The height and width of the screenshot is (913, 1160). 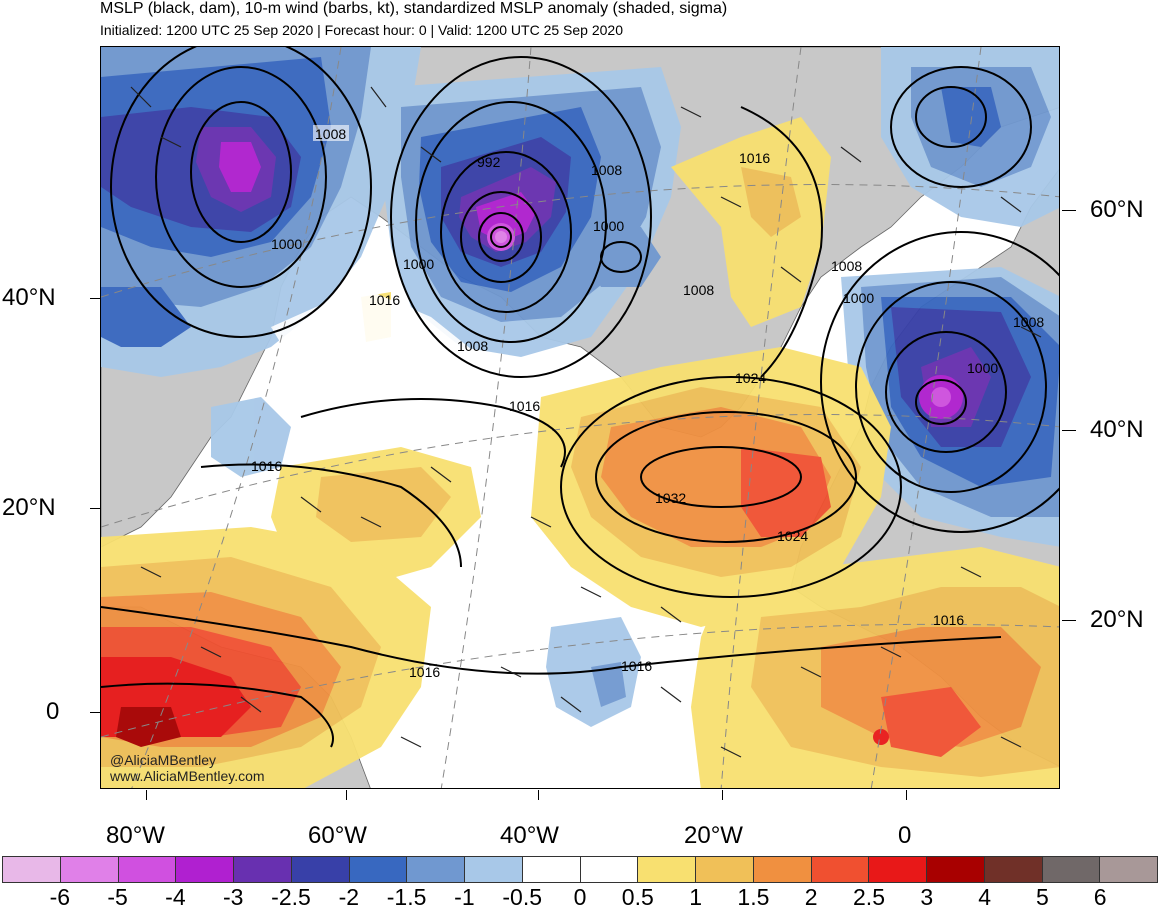 I want to click on colorbar-label: 6, so click(x=1100, y=897).